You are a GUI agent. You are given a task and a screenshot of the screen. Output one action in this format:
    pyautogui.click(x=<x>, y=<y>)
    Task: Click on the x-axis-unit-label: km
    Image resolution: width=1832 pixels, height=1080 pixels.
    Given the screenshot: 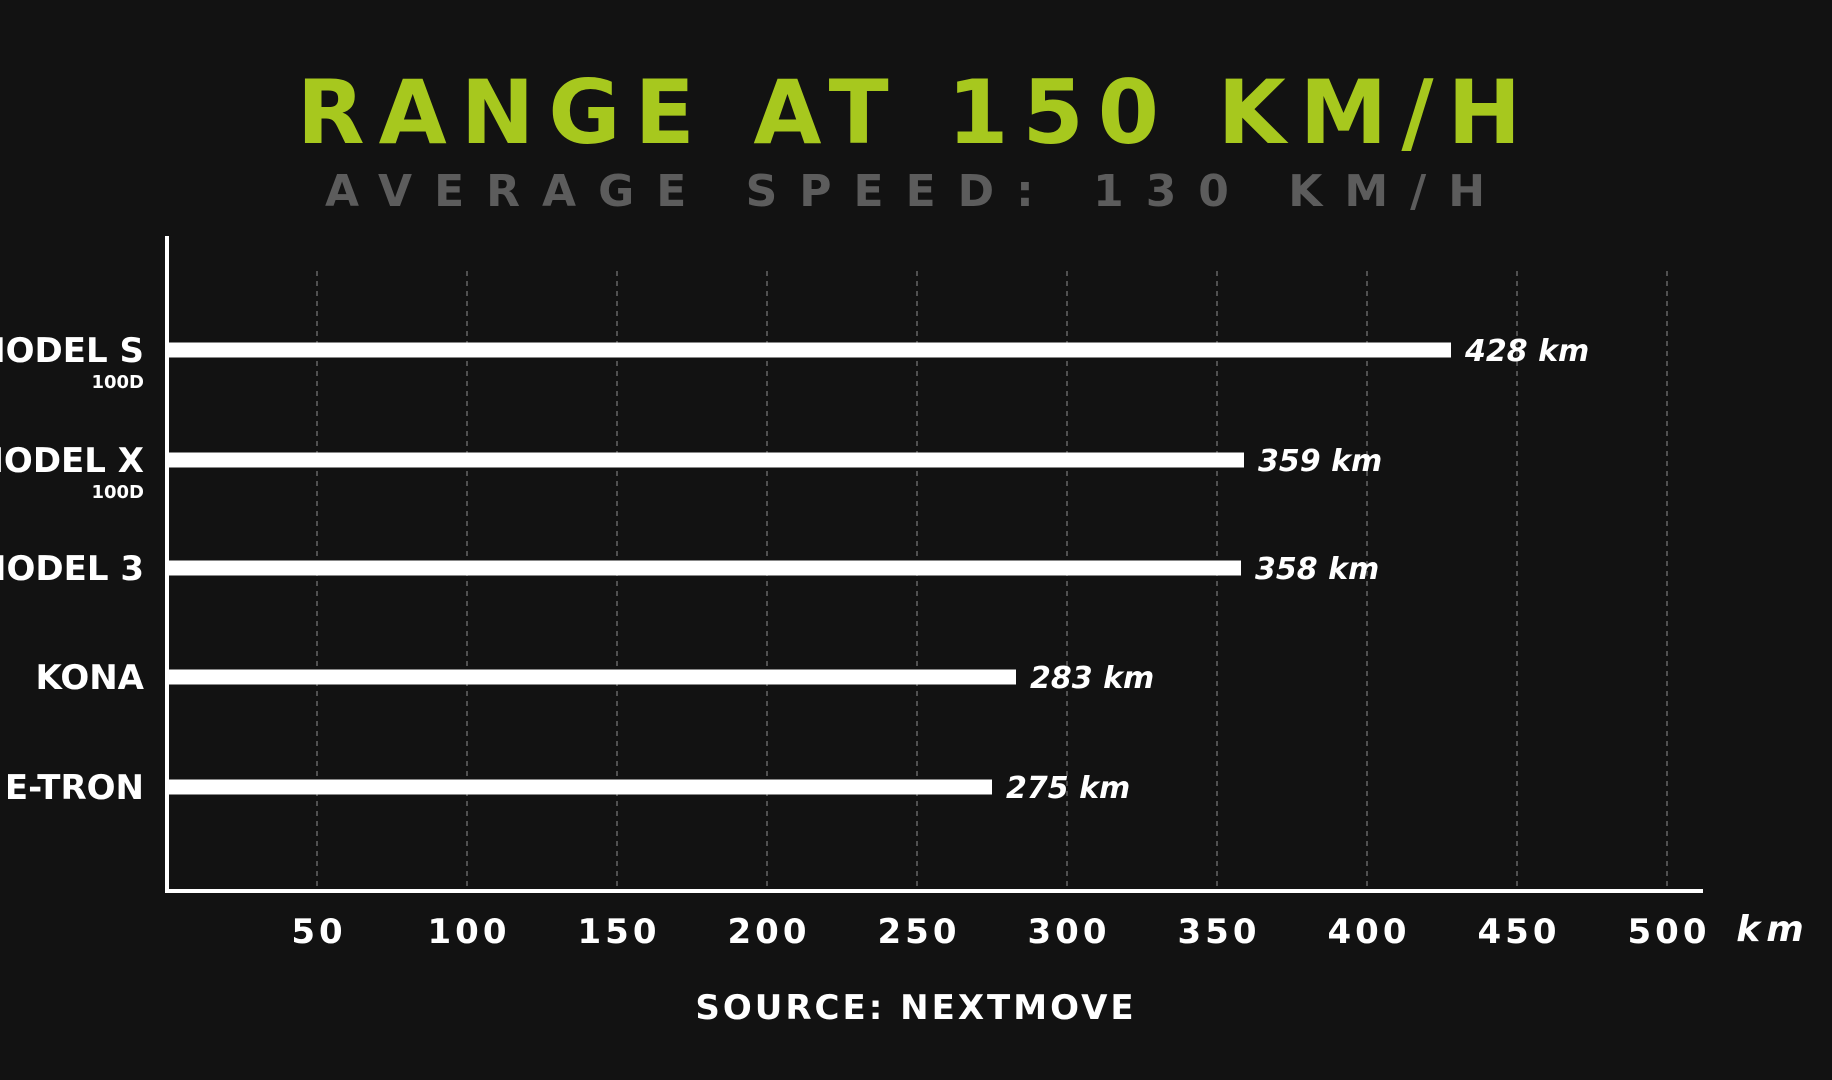 What is the action you would take?
    pyautogui.click(x=1772, y=929)
    